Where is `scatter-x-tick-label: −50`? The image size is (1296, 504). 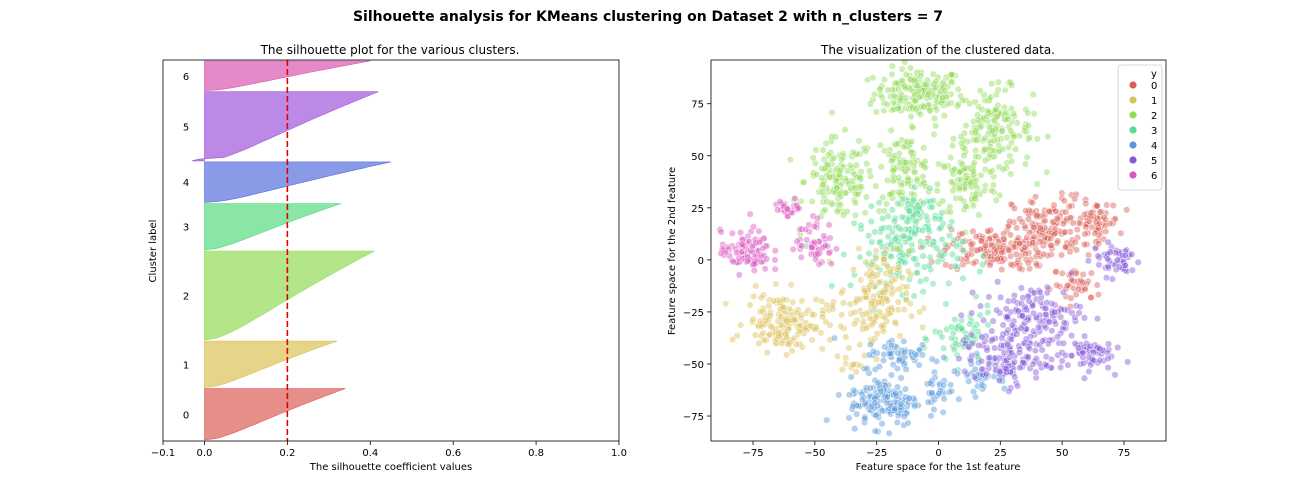 scatter-x-tick-label: −50 is located at coordinates (814, 453).